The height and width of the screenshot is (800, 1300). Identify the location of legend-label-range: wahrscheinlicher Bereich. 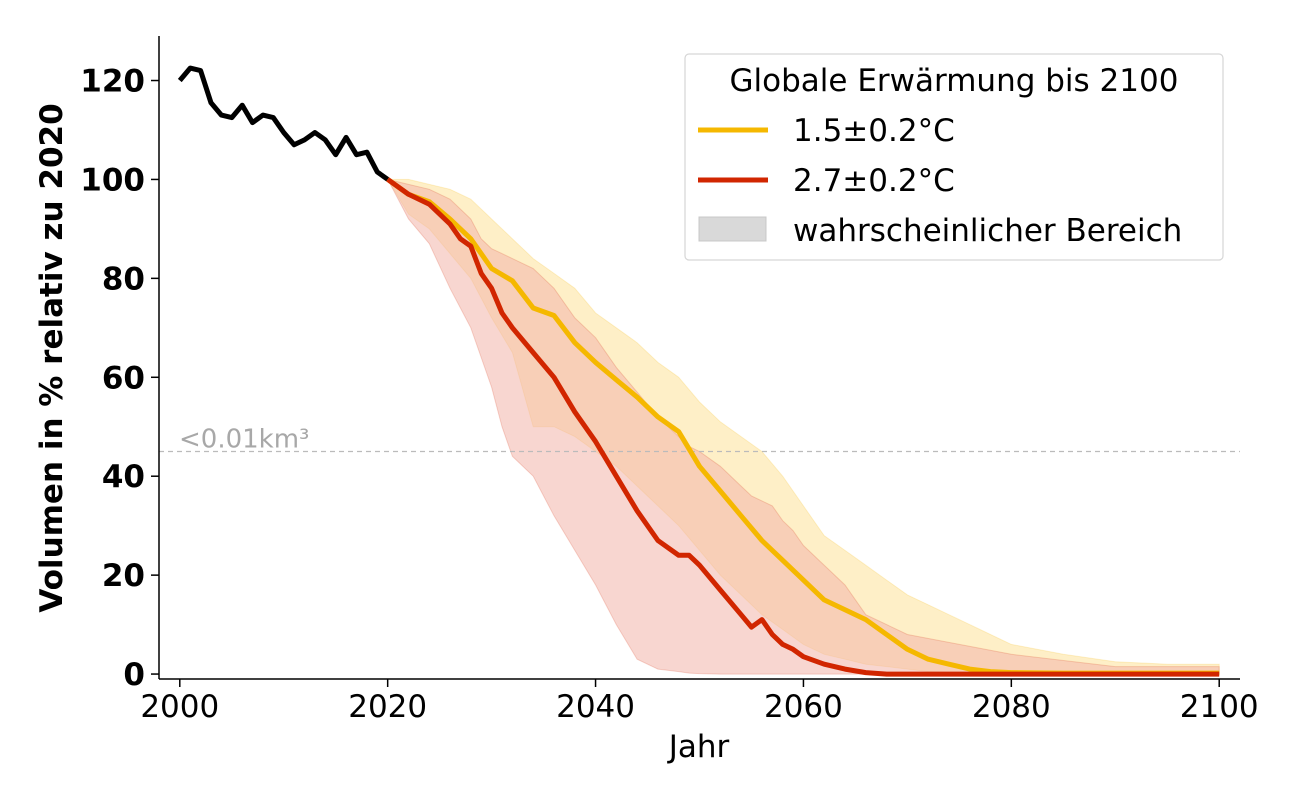
(987, 231).